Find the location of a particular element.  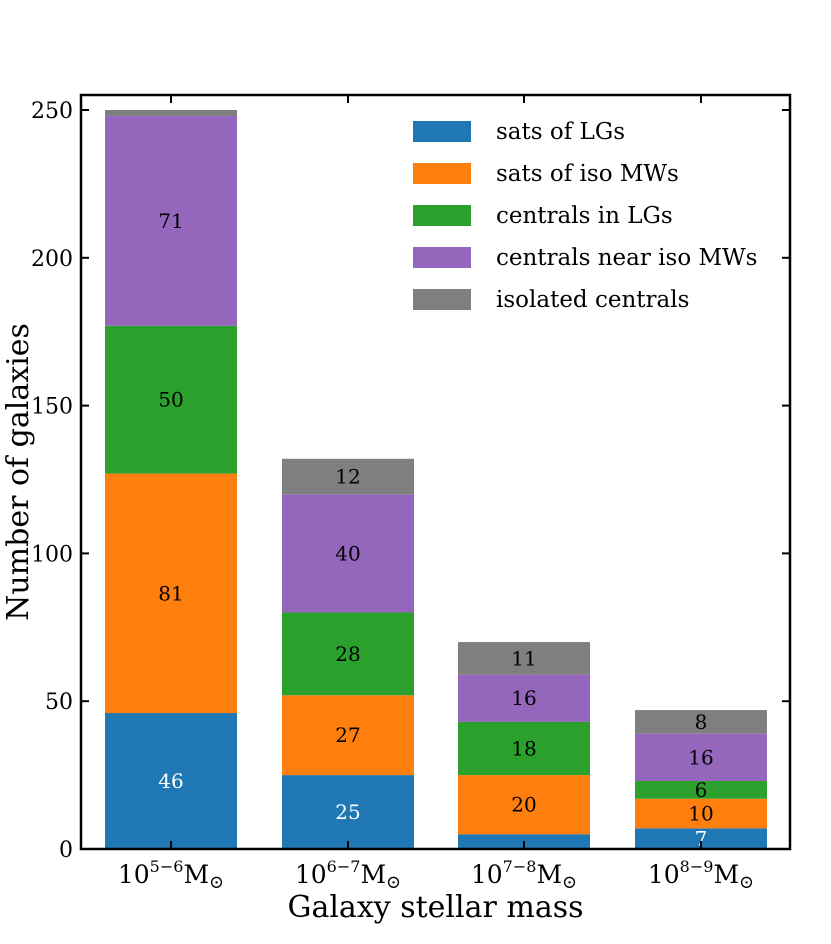

x-tick-label: 107−8M⊙ is located at coordinates (524, 875).